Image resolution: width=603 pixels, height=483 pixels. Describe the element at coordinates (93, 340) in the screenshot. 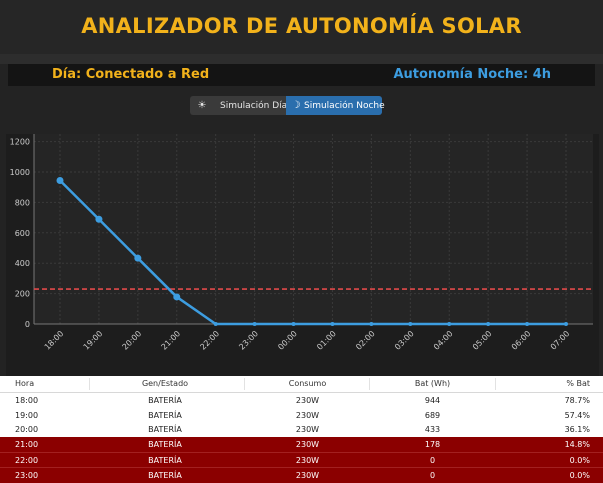

I see `x-tick-label: 19:00` at that location.